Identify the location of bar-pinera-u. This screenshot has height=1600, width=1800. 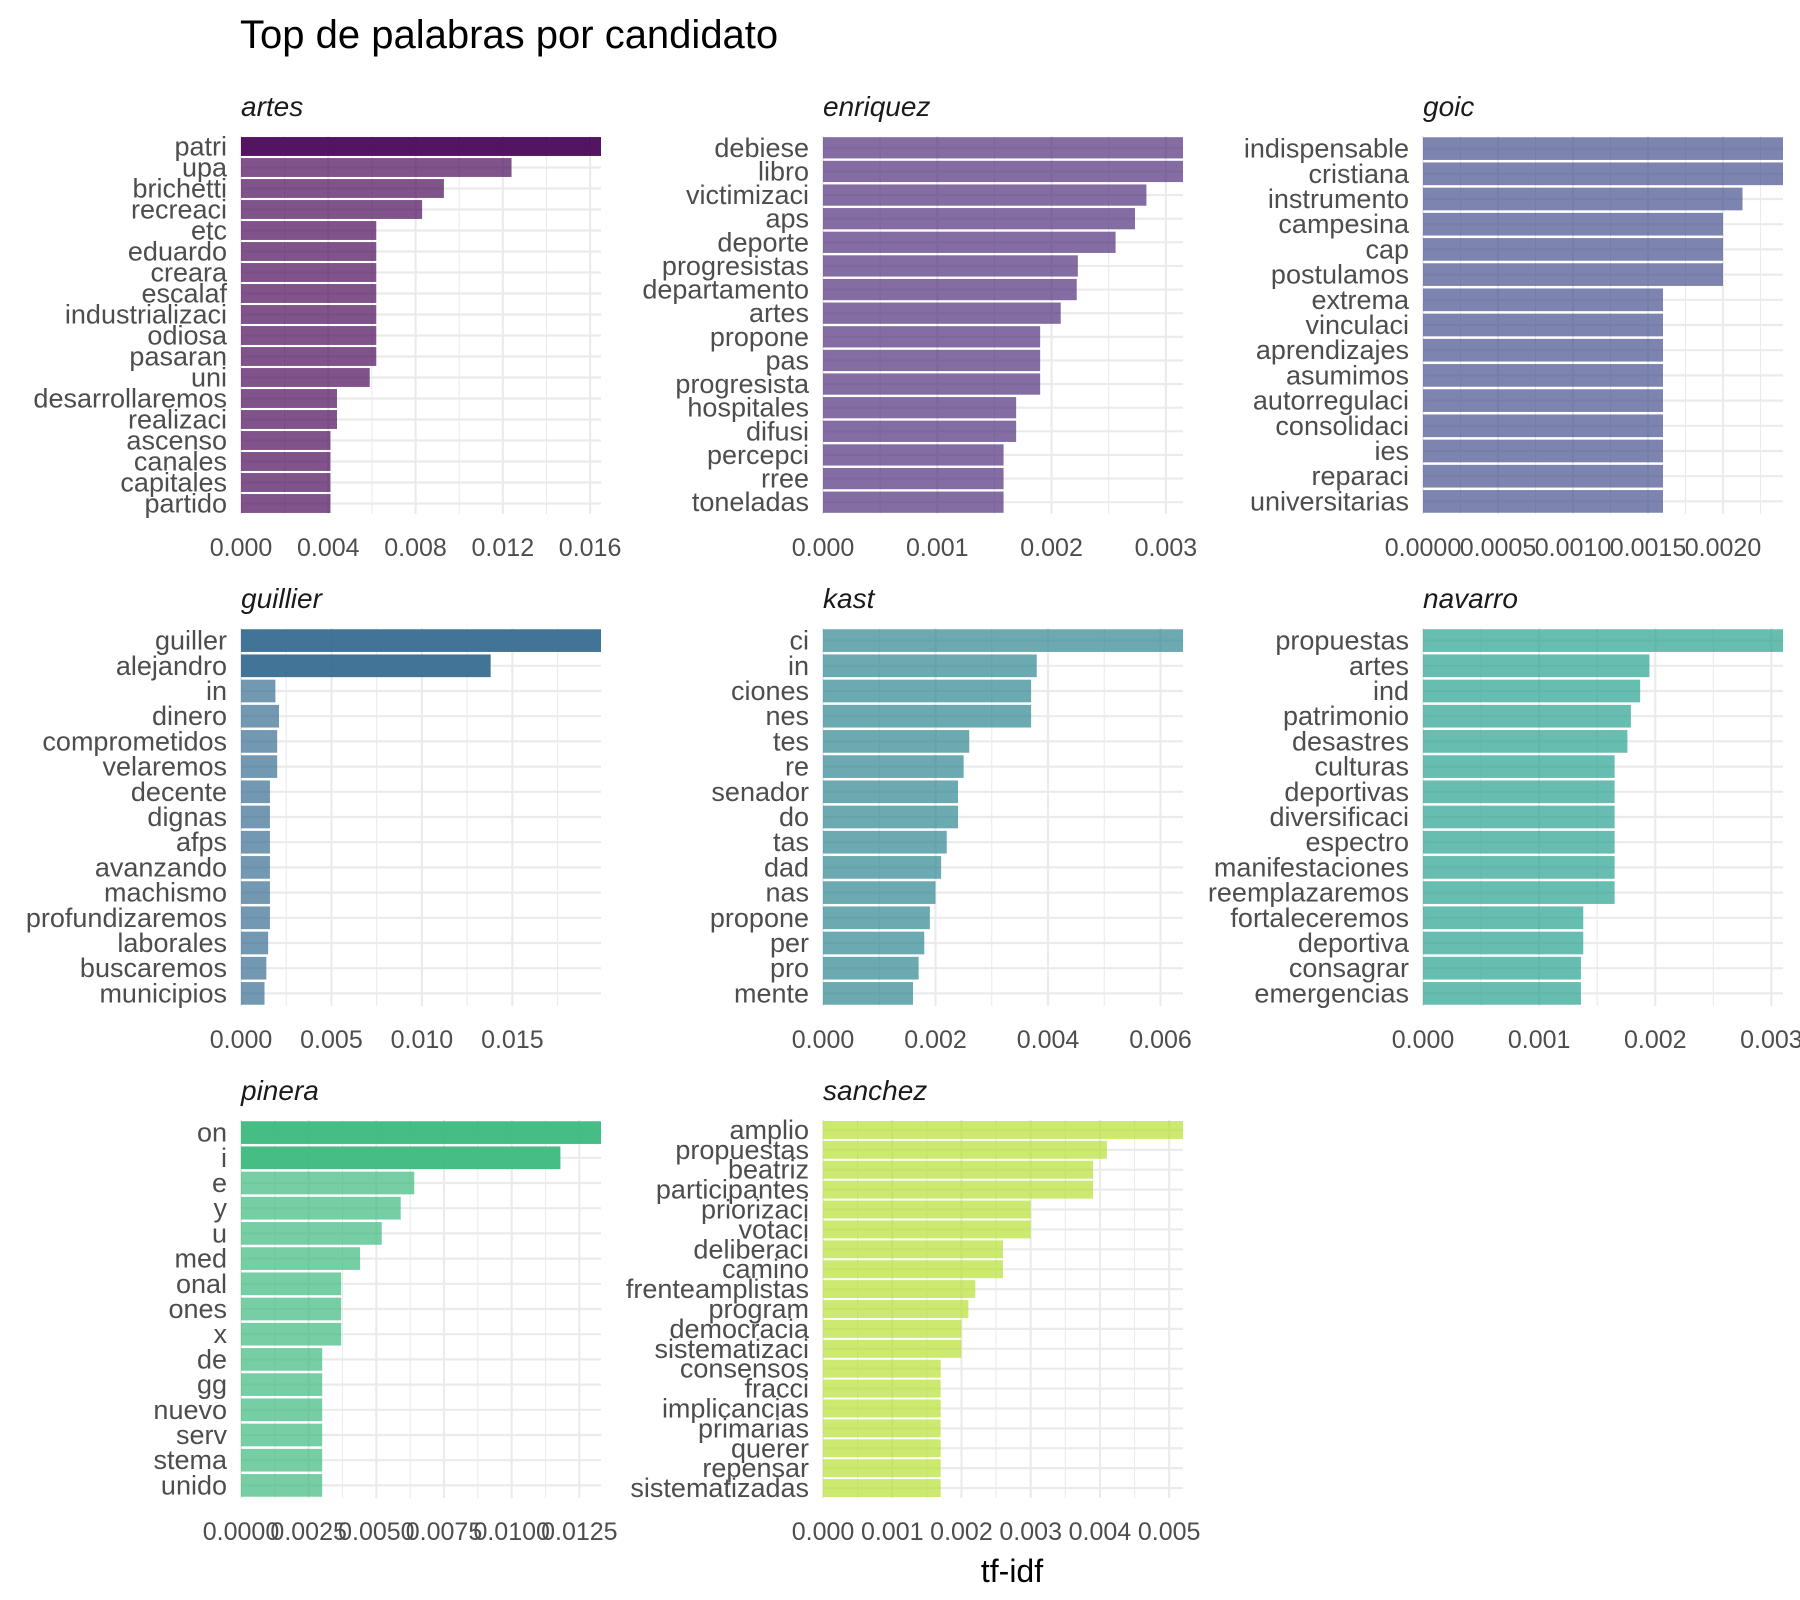
(311, 1233).